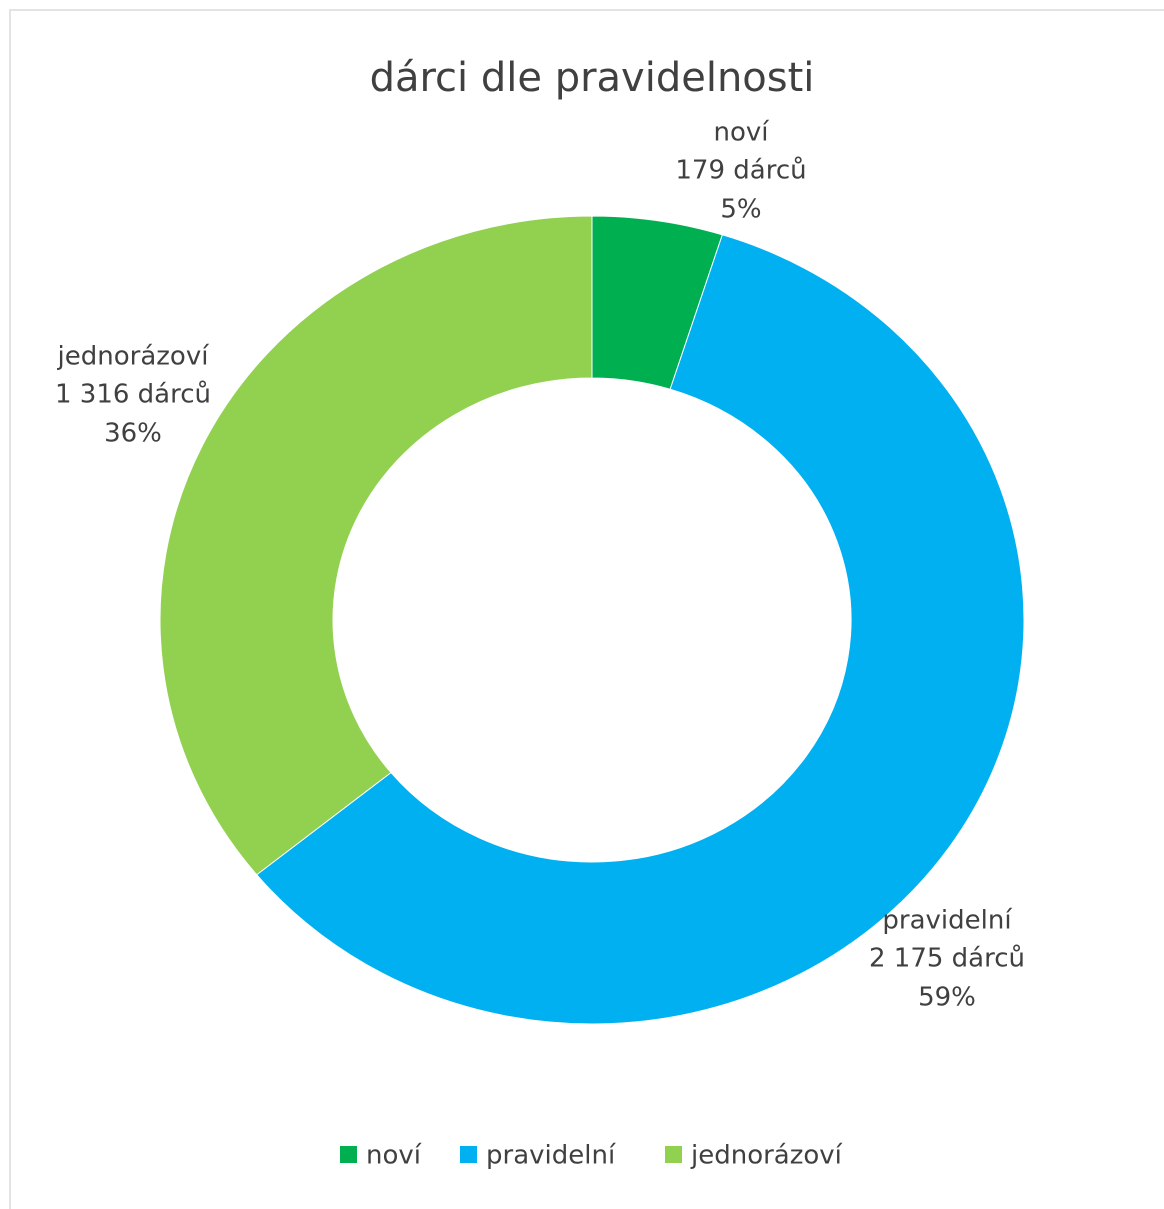  What do you see at coordinates (592, 78) in the screenshot?
I see `chart-title: dárci dle pravidelnosti` at bounding box center [592, 78].